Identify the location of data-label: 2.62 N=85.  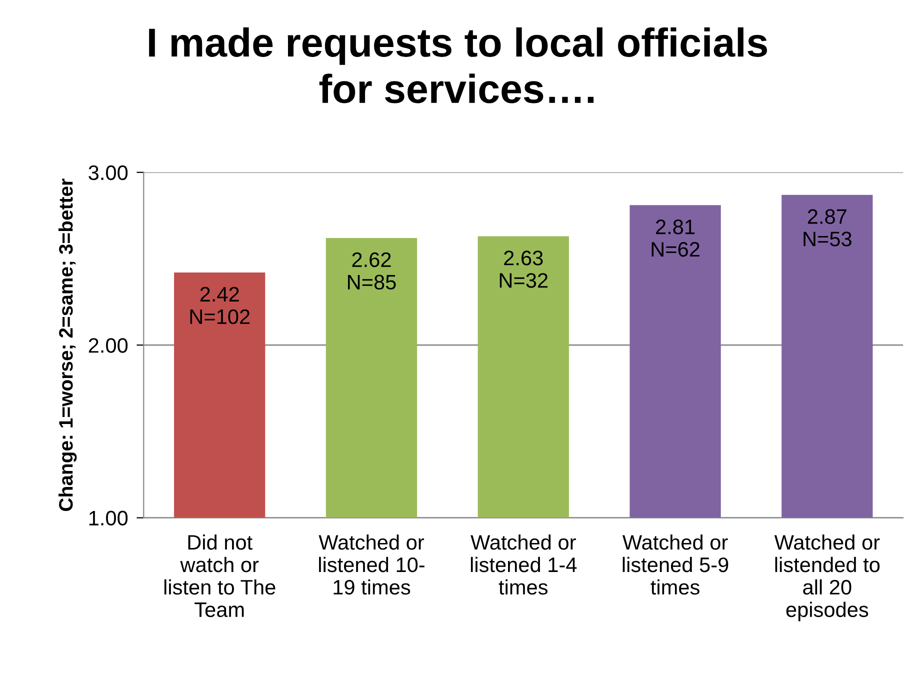
(372, 271).